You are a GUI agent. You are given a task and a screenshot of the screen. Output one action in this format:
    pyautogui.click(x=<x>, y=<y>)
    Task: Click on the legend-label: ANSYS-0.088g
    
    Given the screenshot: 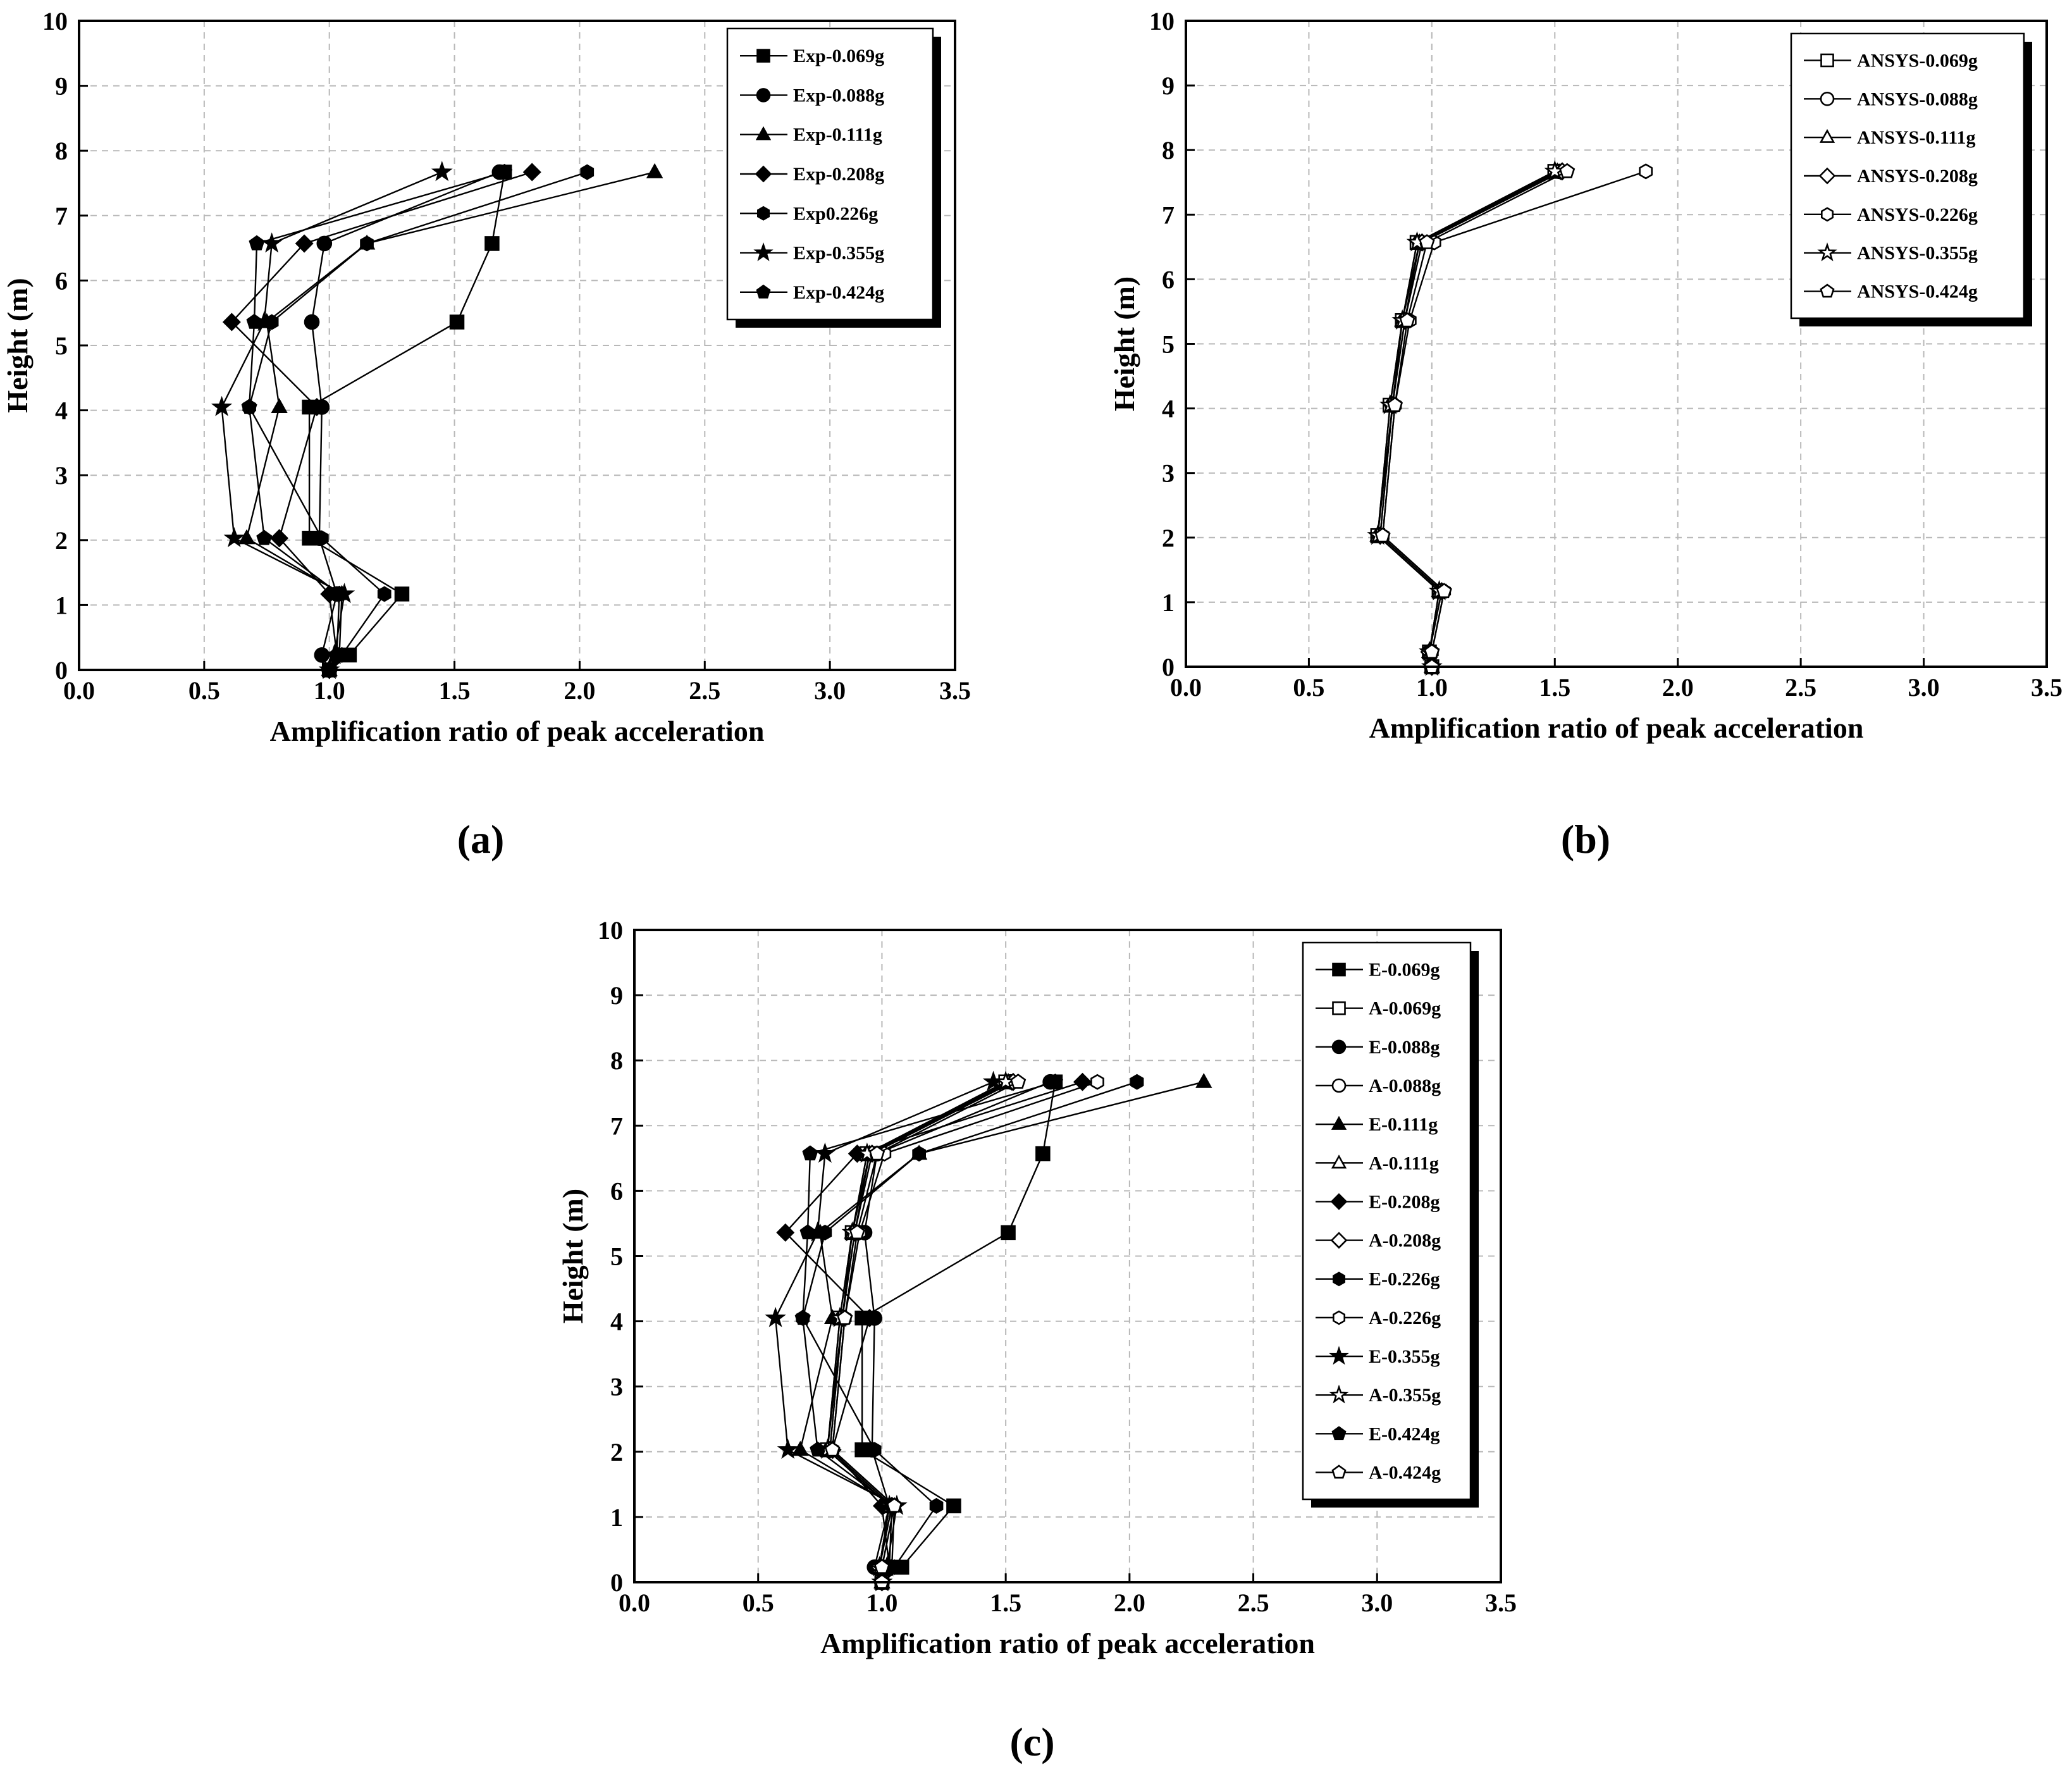 What is the action you would take?
    pyautogui.click(x=1917, y=99)
    